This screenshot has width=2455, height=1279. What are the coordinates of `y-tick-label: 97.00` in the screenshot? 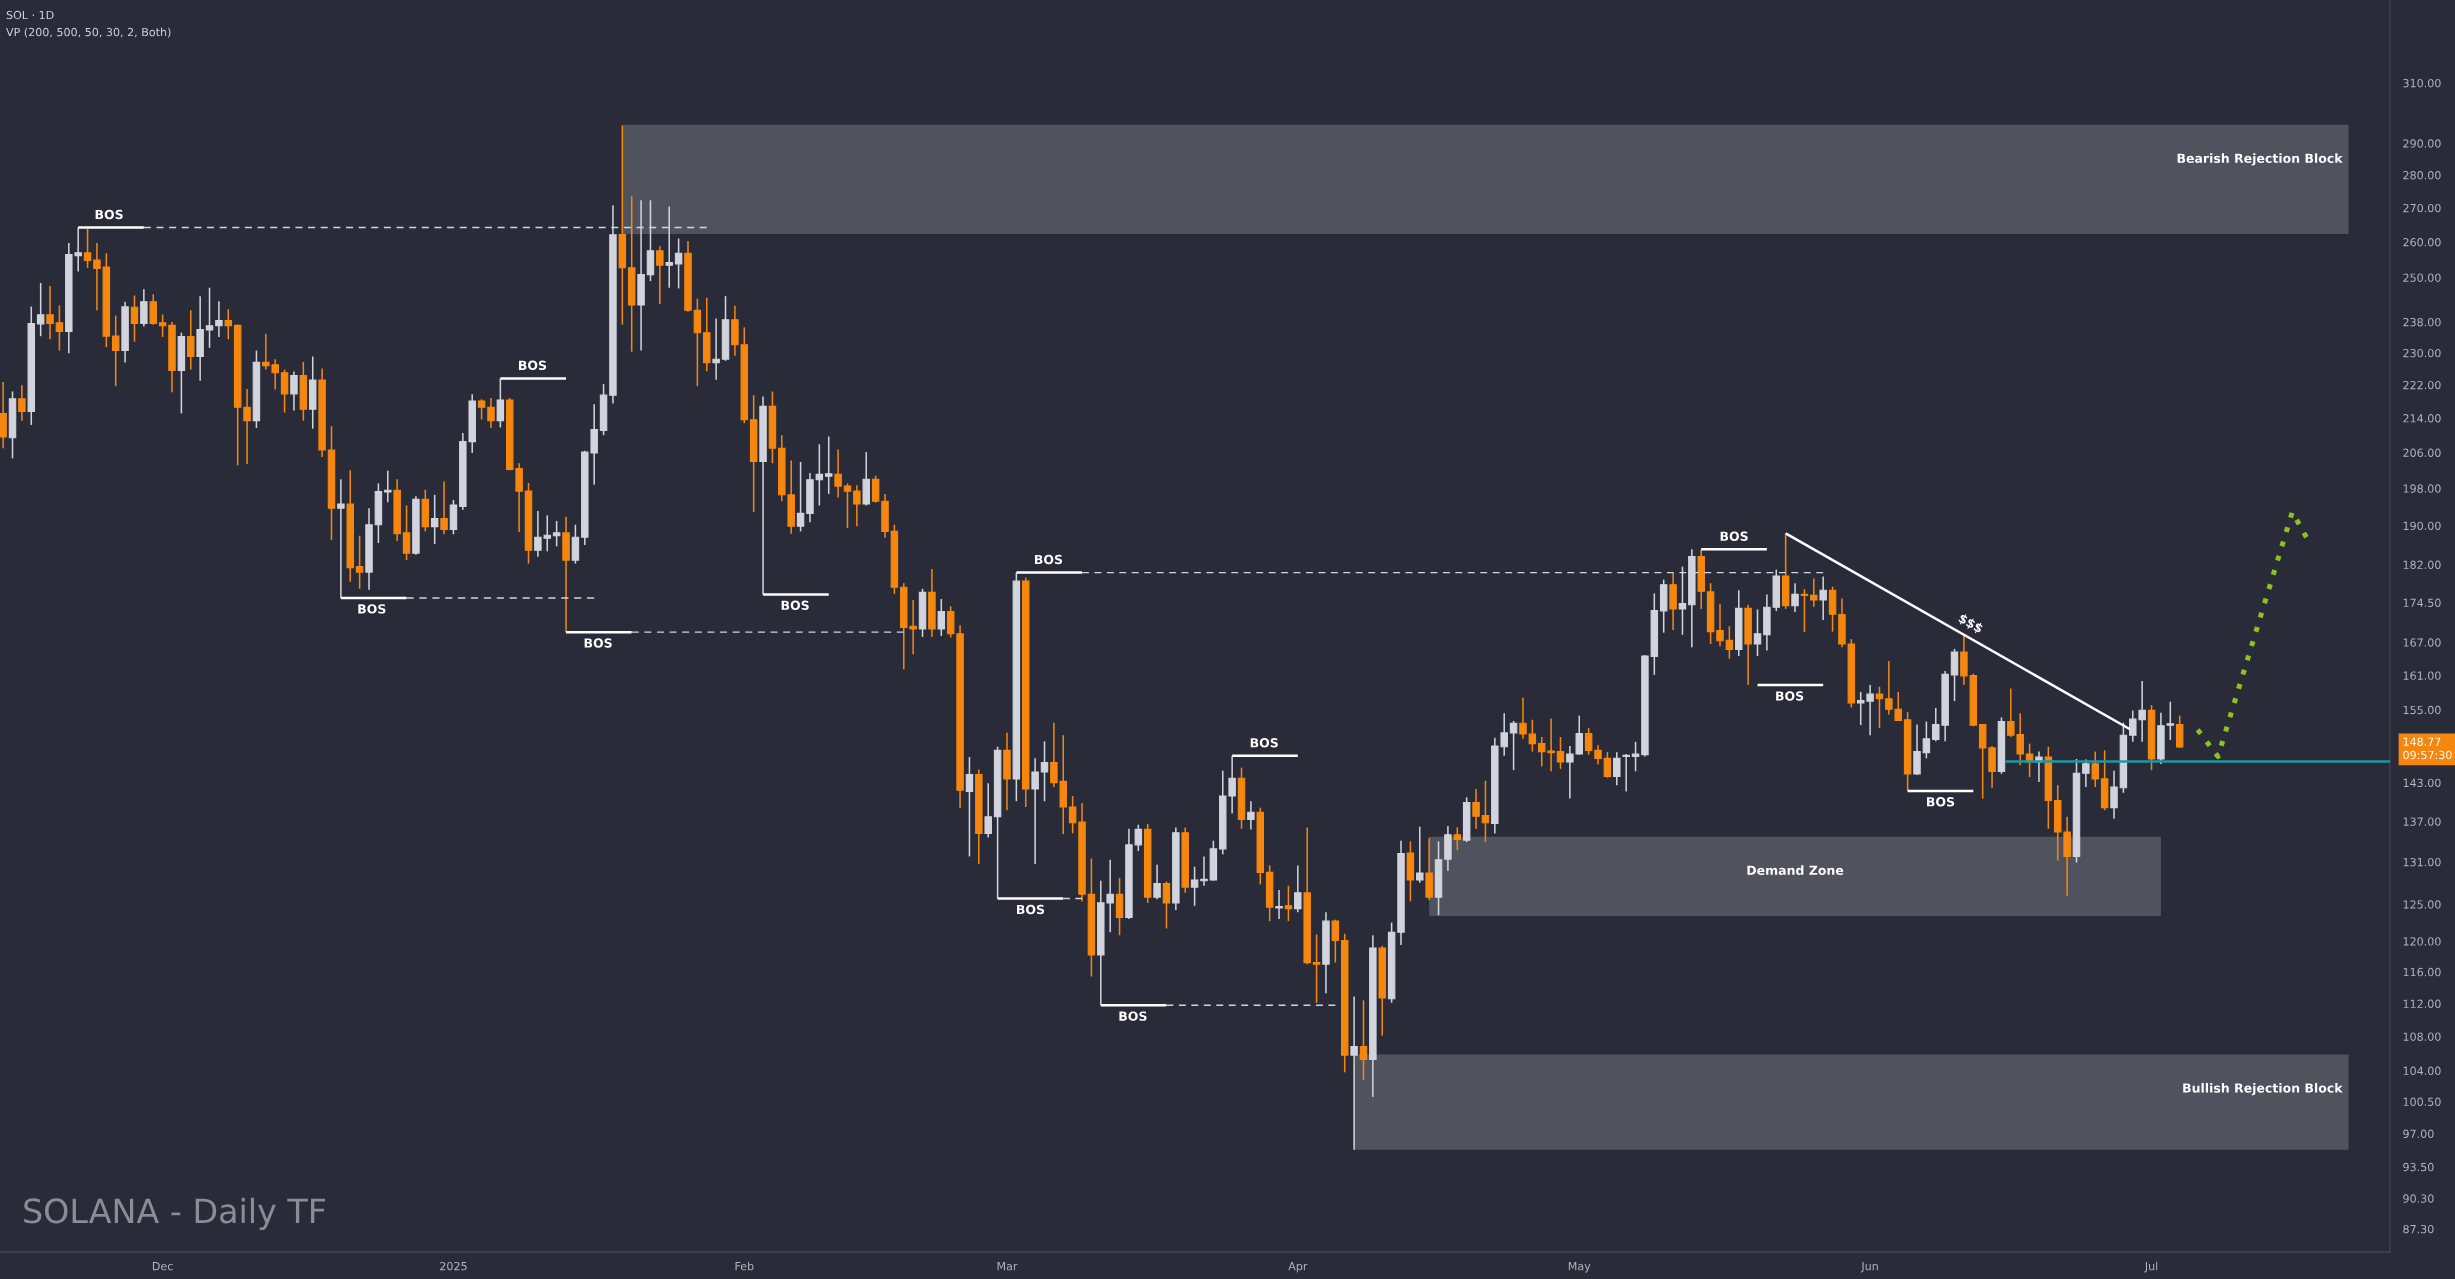 It's located at (2418, 1134).